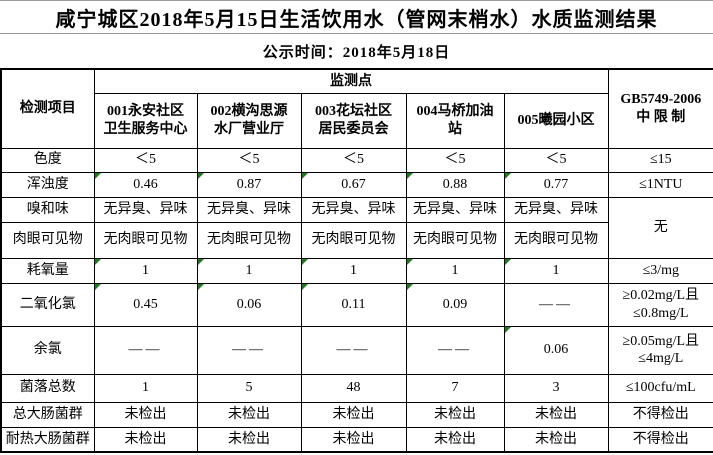  I want to click on table-row: 色度 ＜5 ＜5 ＜5 ＜5 ＜5 ≤15, so click(356, 160).